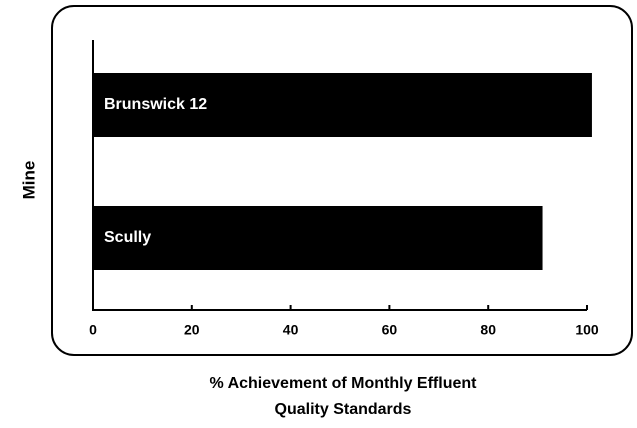 The width and height of the screenshot is (637, 428). I want to click on x-tick-label: 100, so click(587, 330).